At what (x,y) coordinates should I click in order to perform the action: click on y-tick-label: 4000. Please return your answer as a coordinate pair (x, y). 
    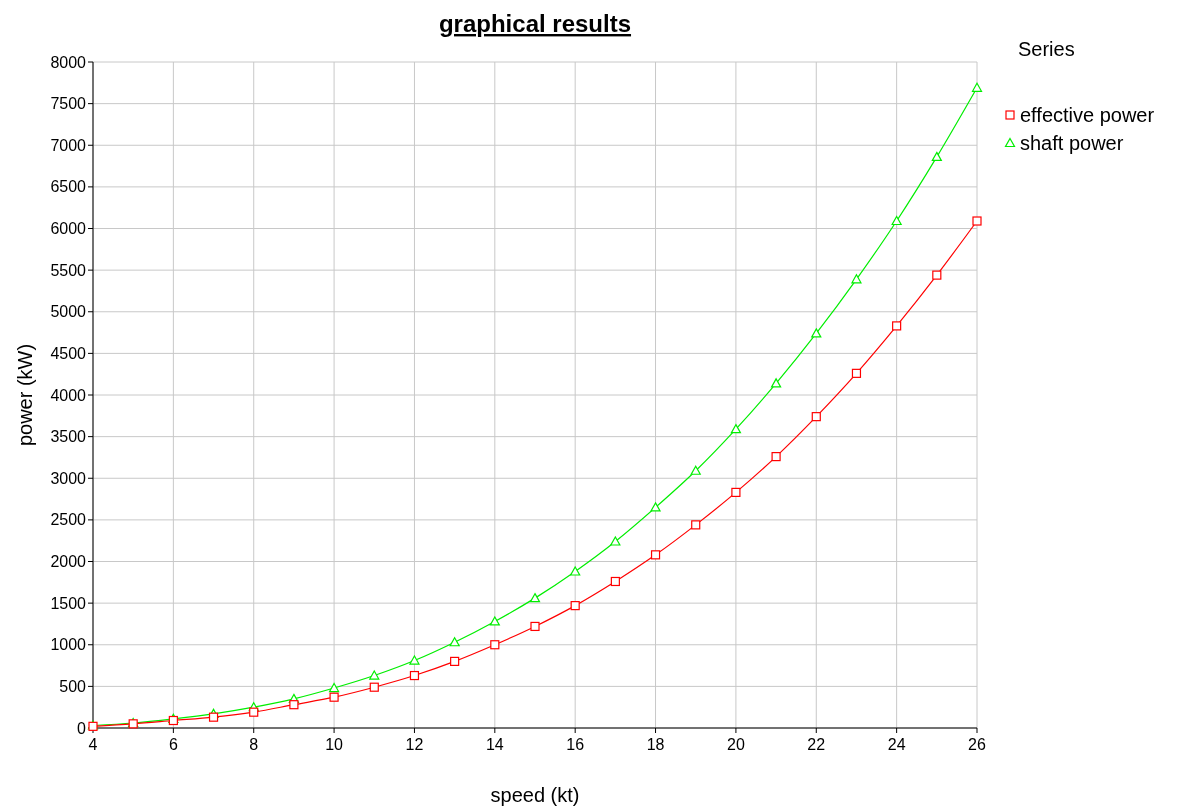
    Looking at the image, I should click on (68, 395).